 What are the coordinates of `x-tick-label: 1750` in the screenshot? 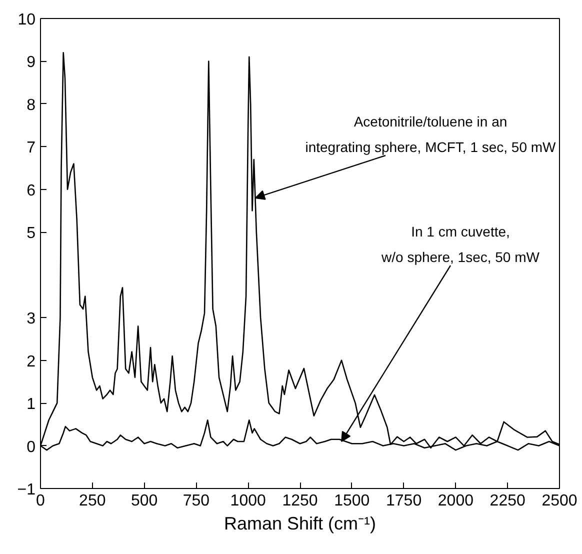 It's located at (404, 501).